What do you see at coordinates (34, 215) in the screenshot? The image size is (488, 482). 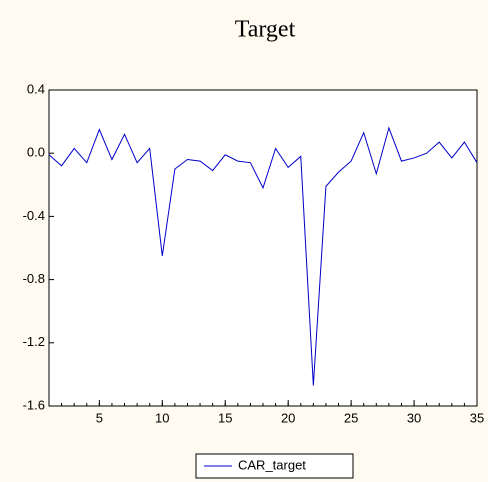 I see `y-tick-label: -0.4` at bounding box center [34, 215].